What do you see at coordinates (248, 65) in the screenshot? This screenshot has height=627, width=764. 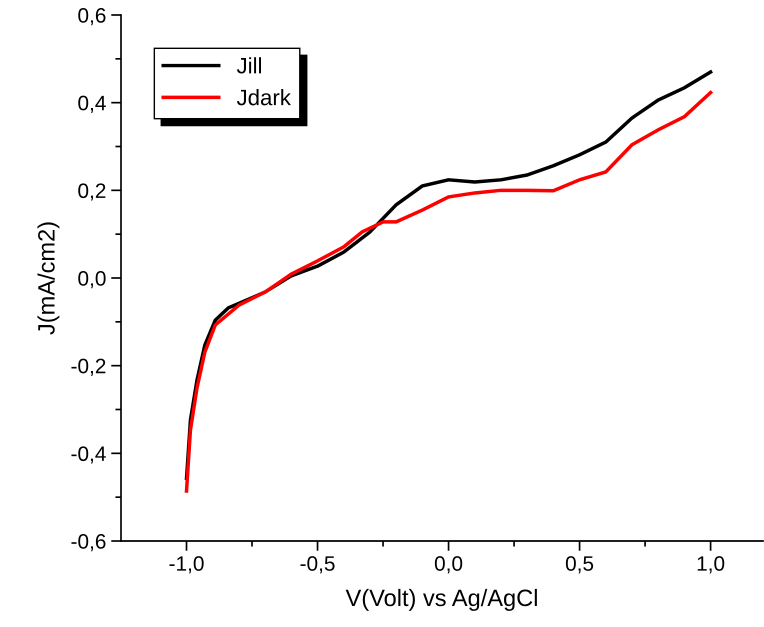 I see `legend-label: Jill` at bounding box center [248, 65].